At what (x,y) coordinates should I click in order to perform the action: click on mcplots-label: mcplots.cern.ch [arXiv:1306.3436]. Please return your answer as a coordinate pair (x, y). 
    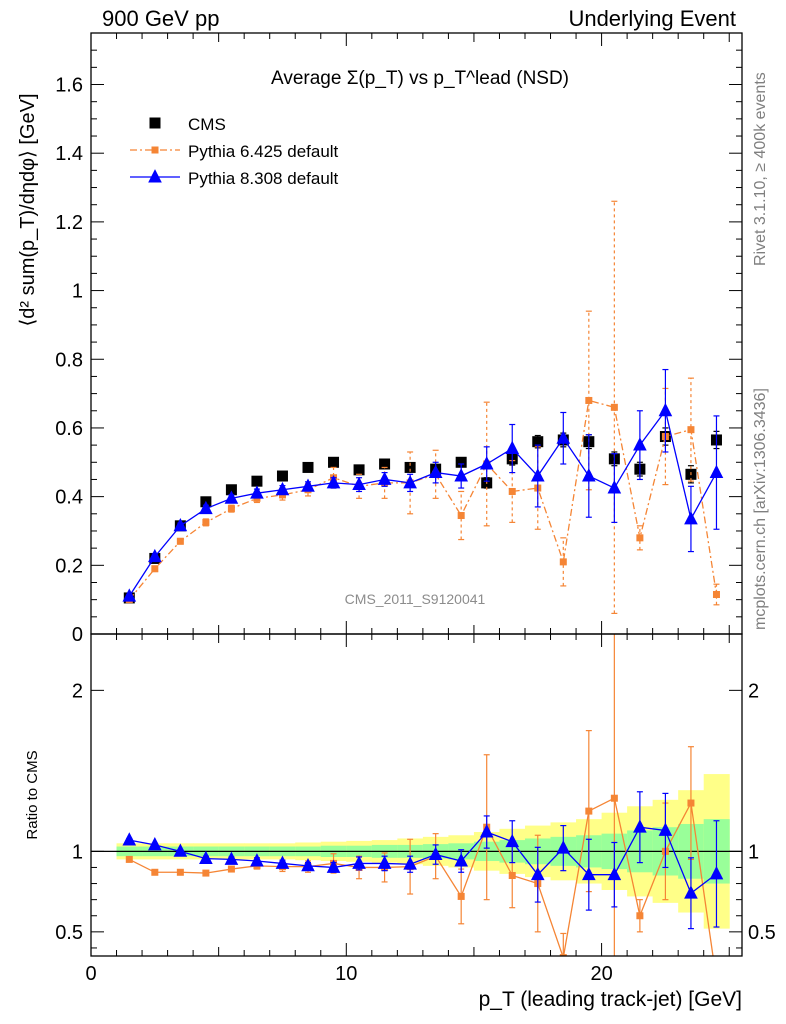
    Looking at the image, I should click on (760, 509).